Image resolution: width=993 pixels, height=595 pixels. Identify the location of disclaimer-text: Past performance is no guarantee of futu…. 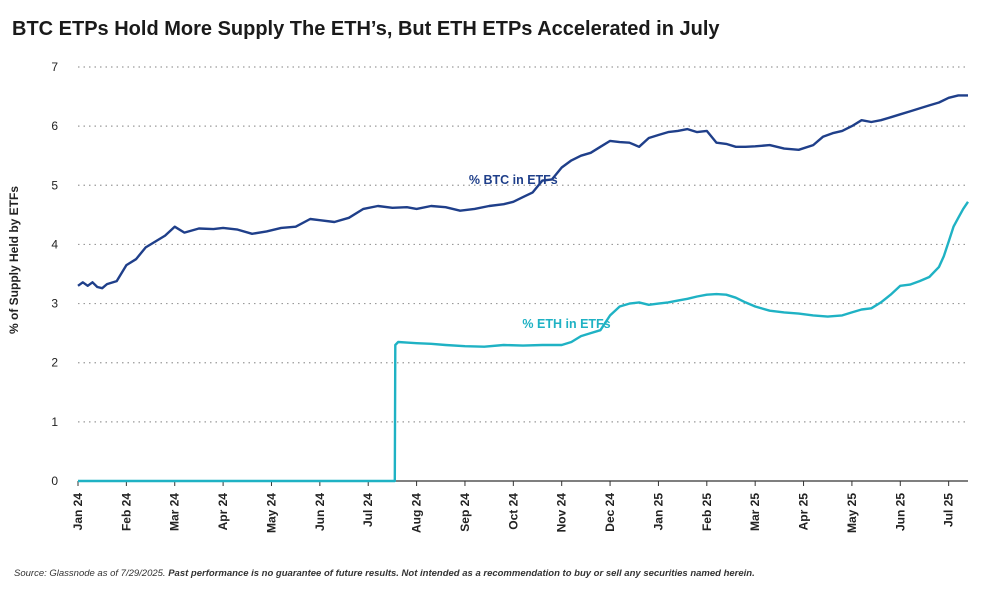
(461, 573).